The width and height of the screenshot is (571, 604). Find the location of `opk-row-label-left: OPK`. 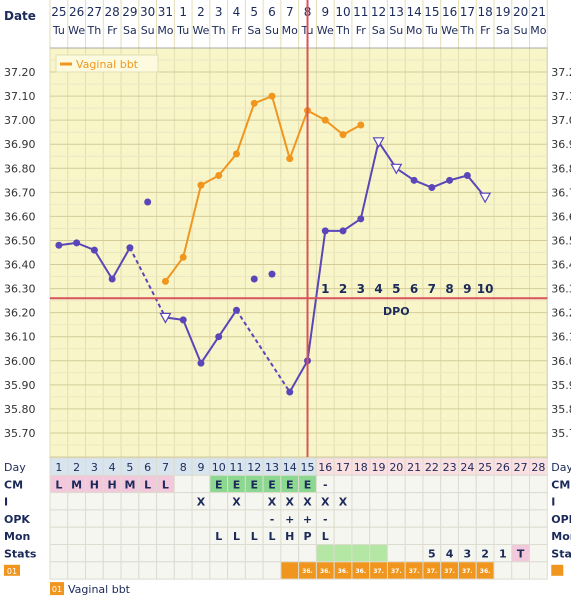

opk-row-label-left: OPK is located at coordinates (17, 519).